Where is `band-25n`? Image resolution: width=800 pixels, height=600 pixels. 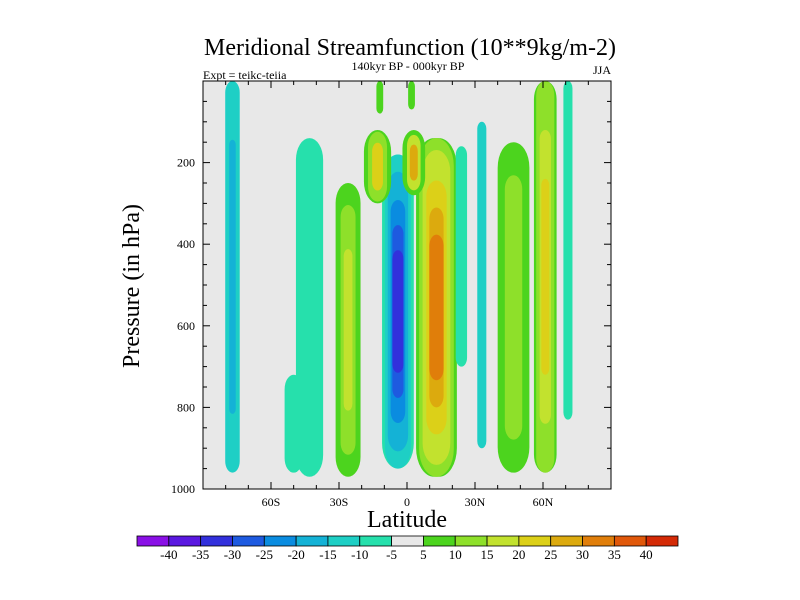
band-25n is located at coordinates (461, 256).